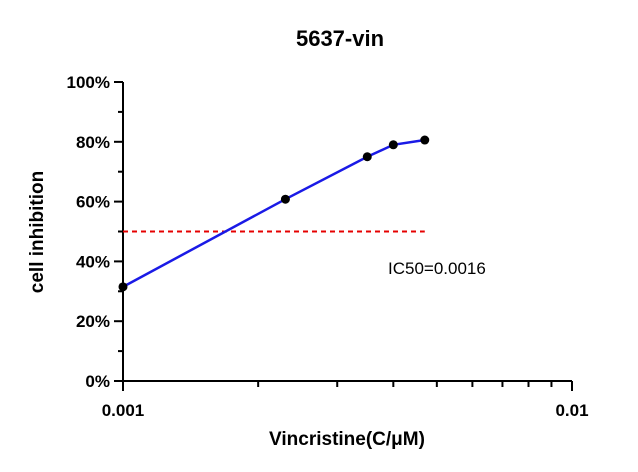  Describe the element at coordinates (93, 261) in the screenshot. I see `y-tick-label: 40%` at that location.